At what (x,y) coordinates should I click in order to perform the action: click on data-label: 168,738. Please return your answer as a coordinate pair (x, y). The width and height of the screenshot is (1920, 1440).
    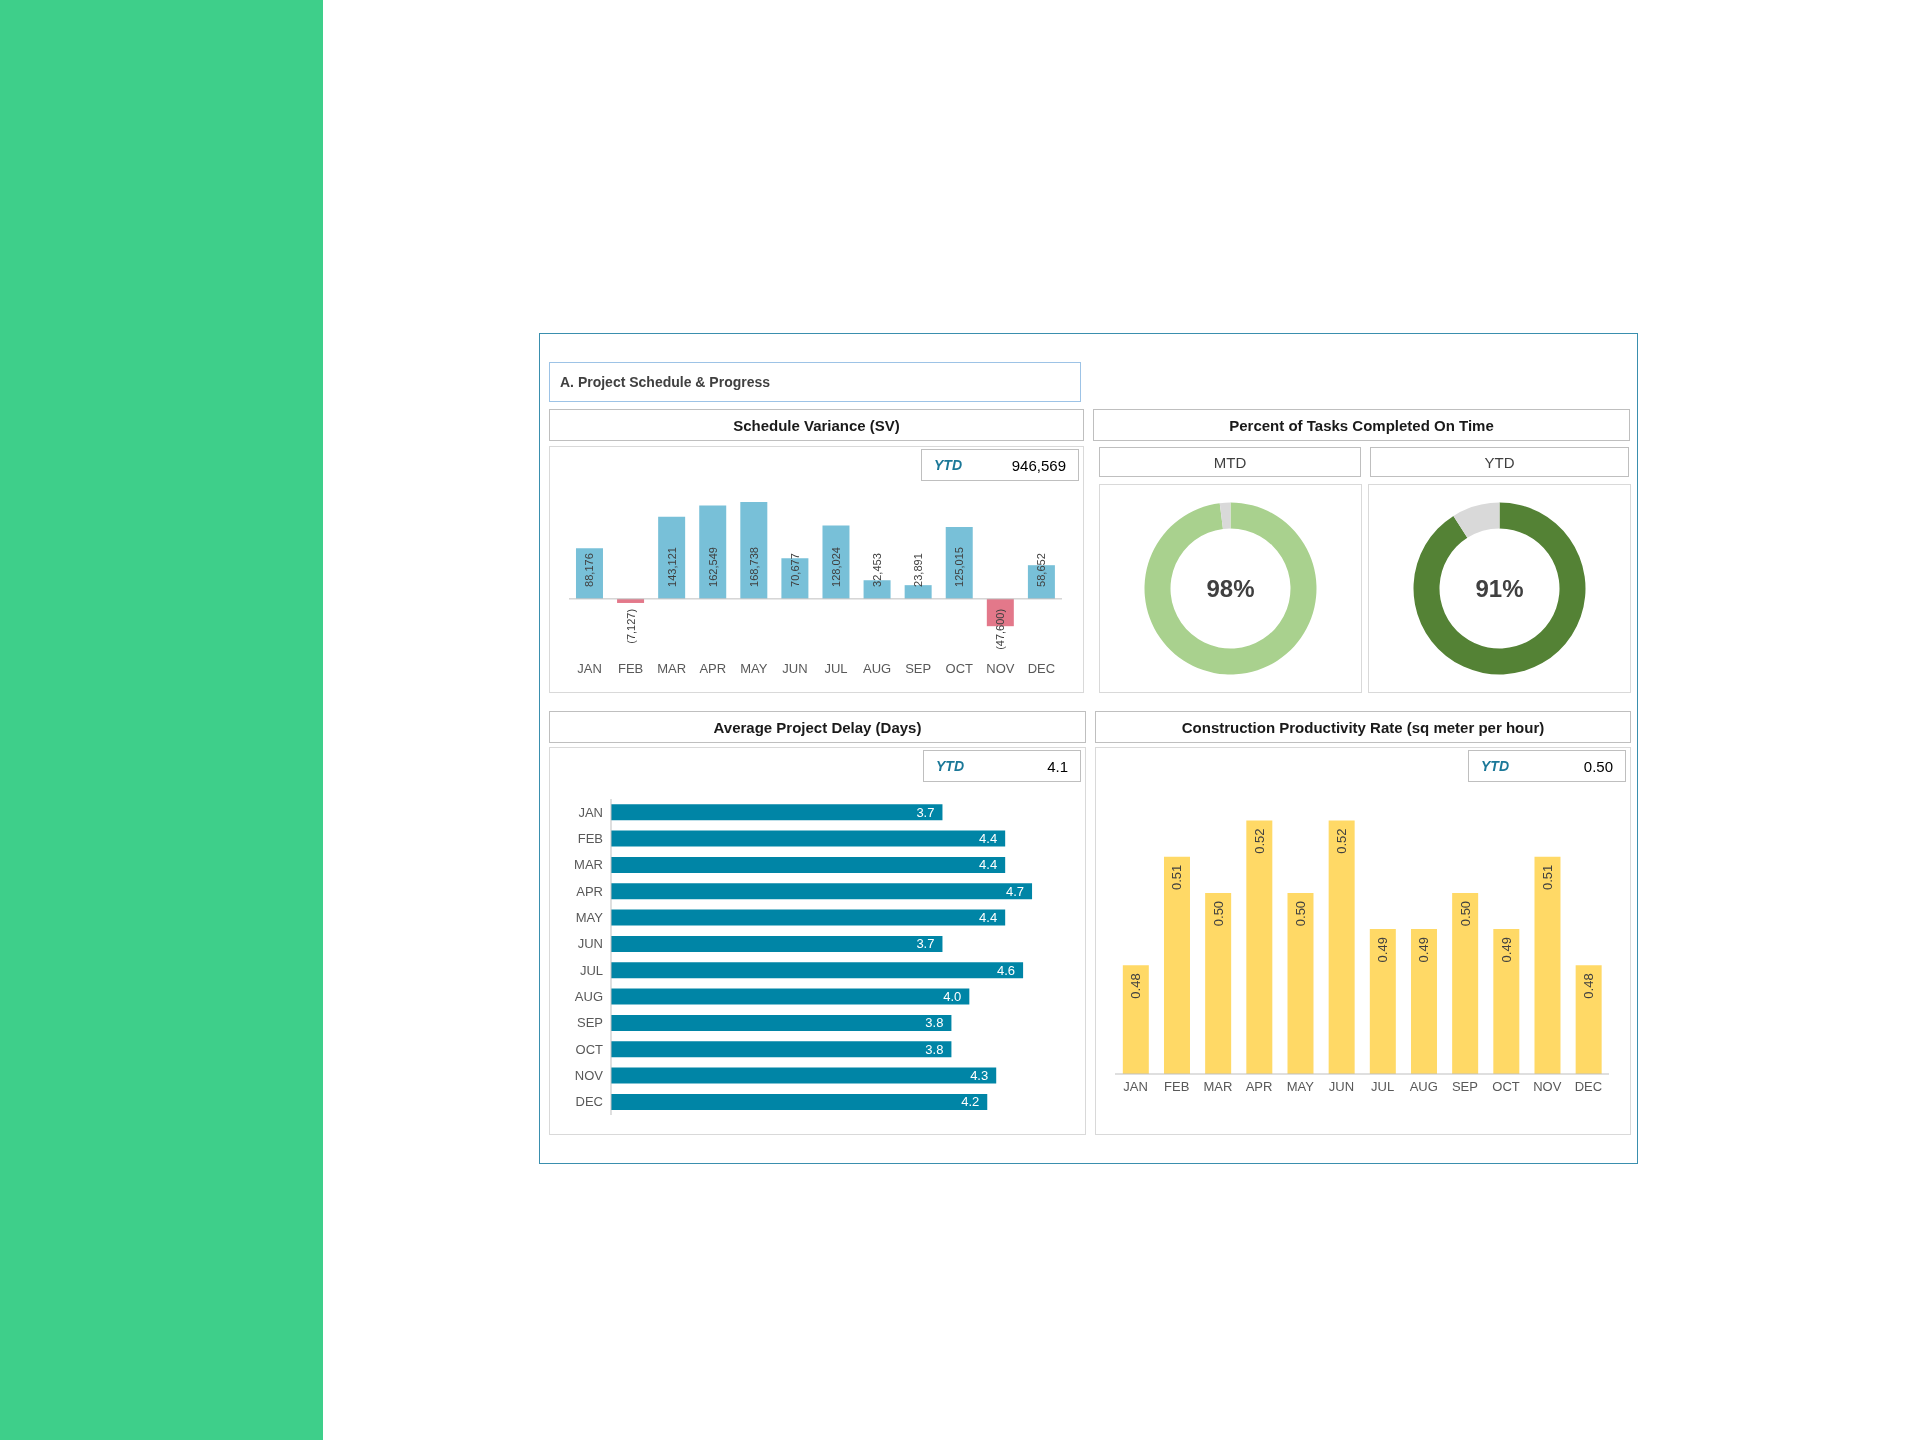
    Looking at the image, I should click on (753, 567).